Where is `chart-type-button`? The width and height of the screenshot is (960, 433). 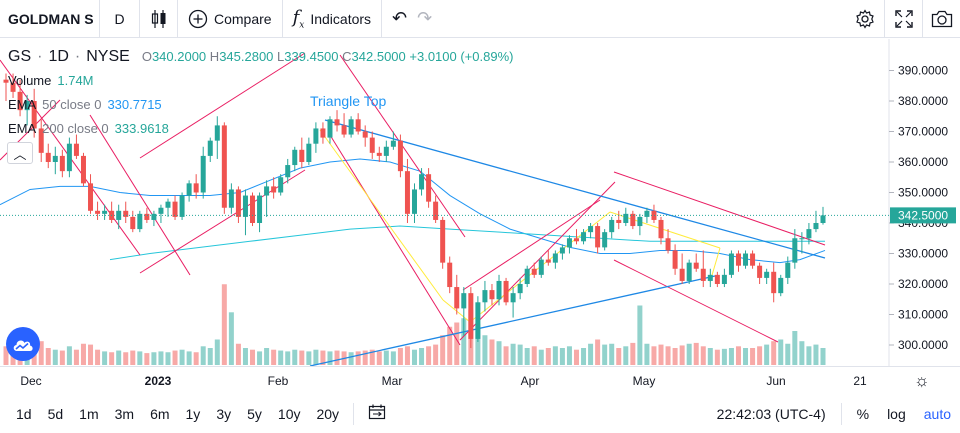
chart-type-button is located at coordinates (159, 19).